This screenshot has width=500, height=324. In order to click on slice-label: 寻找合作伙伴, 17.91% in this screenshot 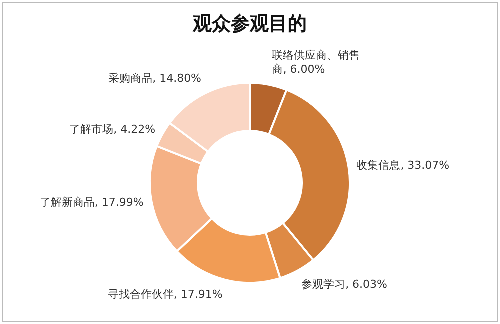, I will do `click(165, 295)`.